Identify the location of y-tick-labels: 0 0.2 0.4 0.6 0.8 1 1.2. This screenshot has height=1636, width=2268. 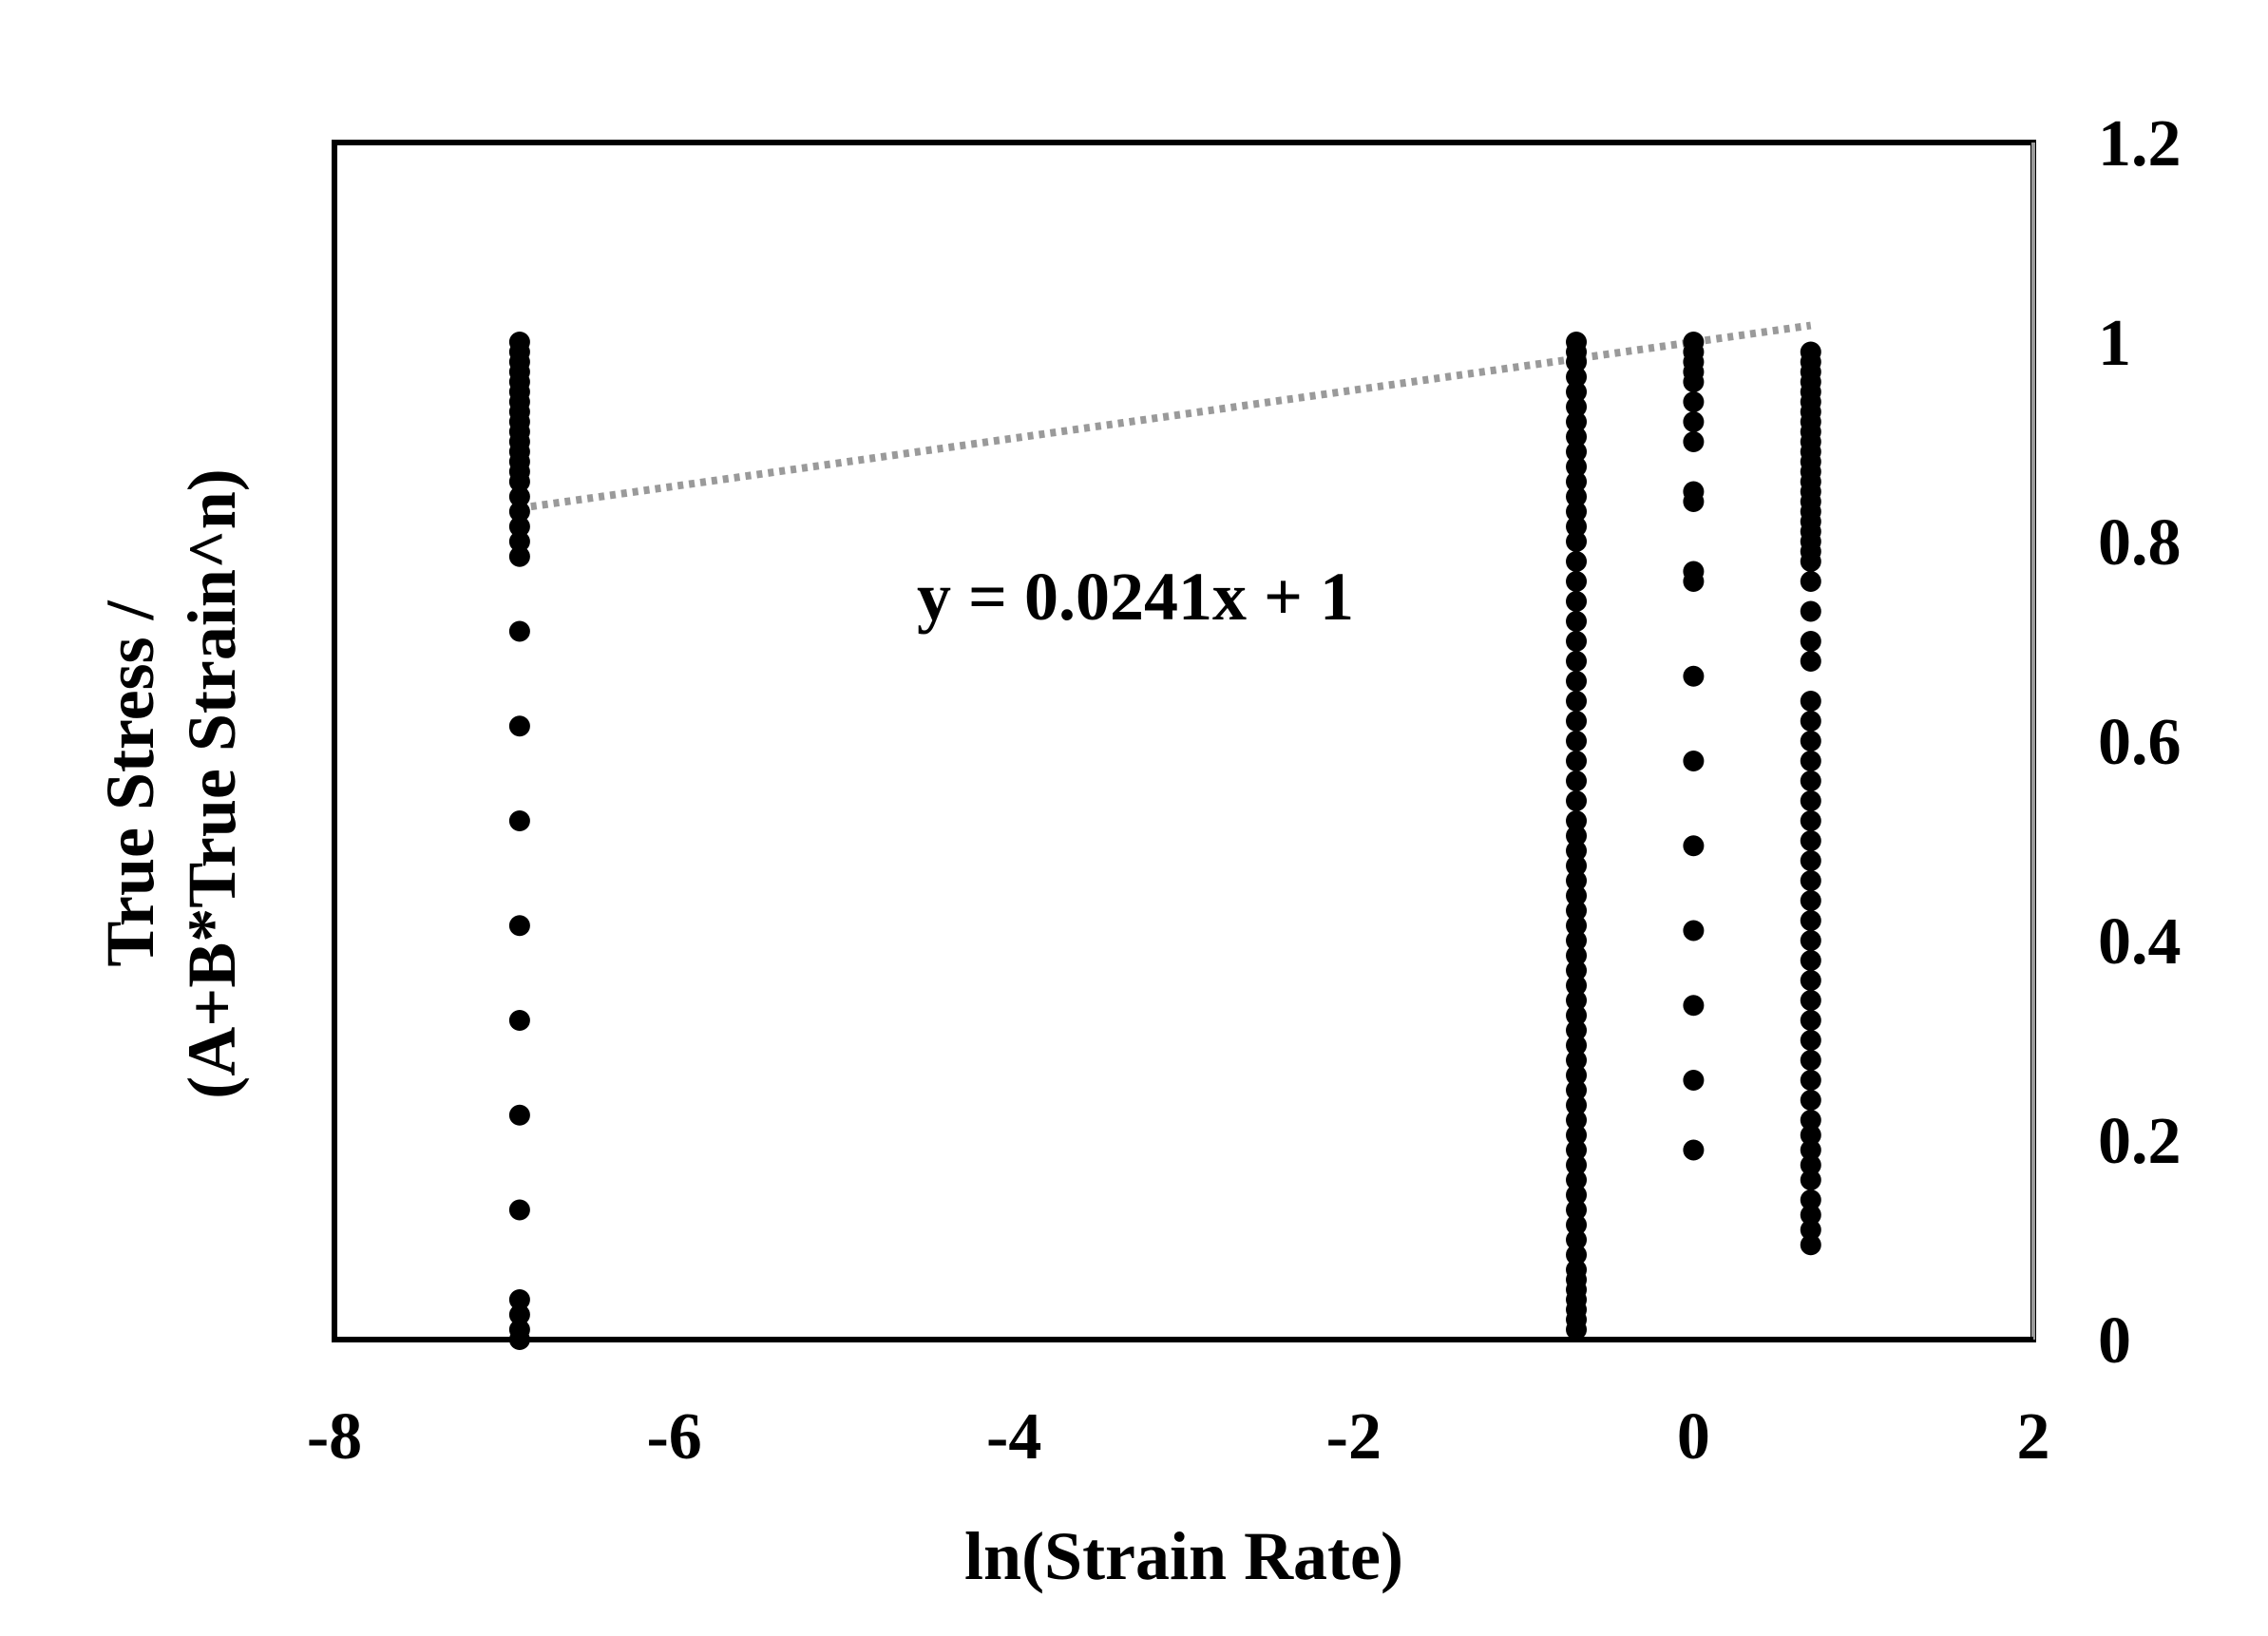
(2140, 742).